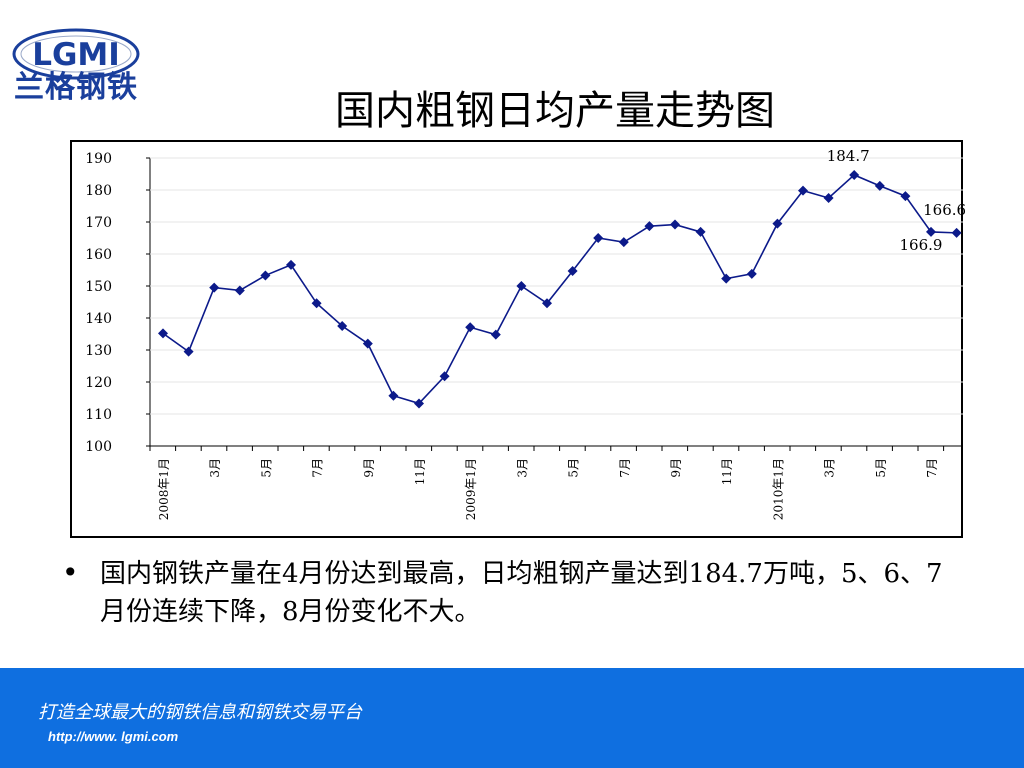 This screenshot has height=768, width=1024. Describe the element at coordinates (98, 223) in the screenshot. I see `y-tick-label: 170` at that location.